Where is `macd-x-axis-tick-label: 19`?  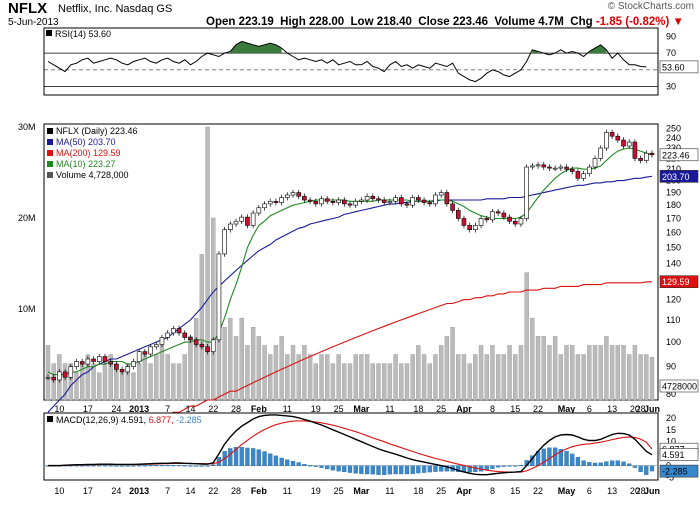
macd-x-axis-tick-label: 19 is located at coordinates (316, 491).